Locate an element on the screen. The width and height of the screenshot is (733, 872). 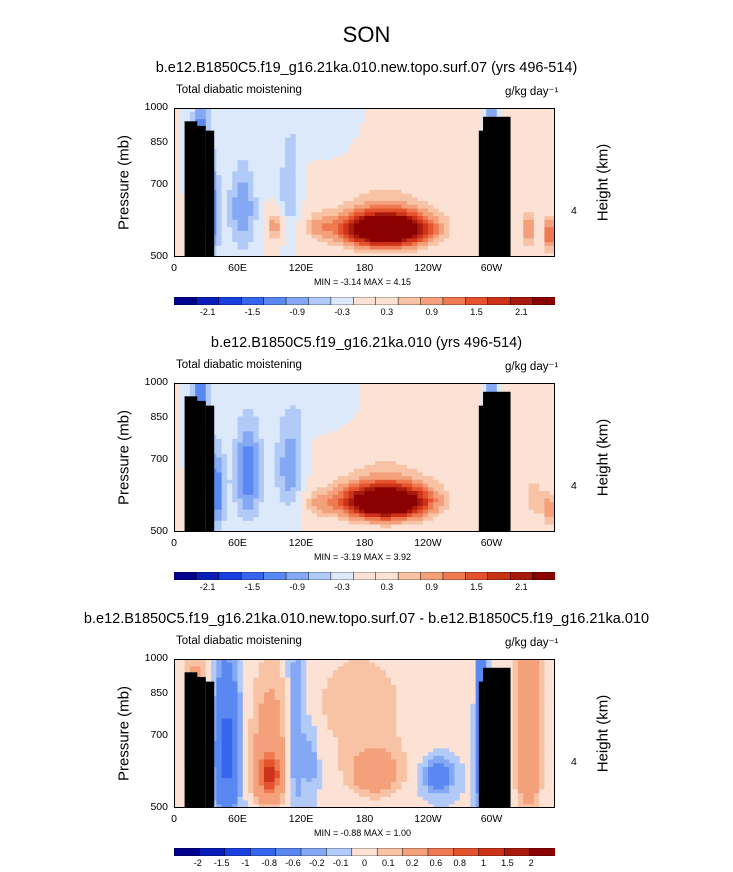
panel-0-ylabel-right: Height (km) is located at coordinates (603, 182).